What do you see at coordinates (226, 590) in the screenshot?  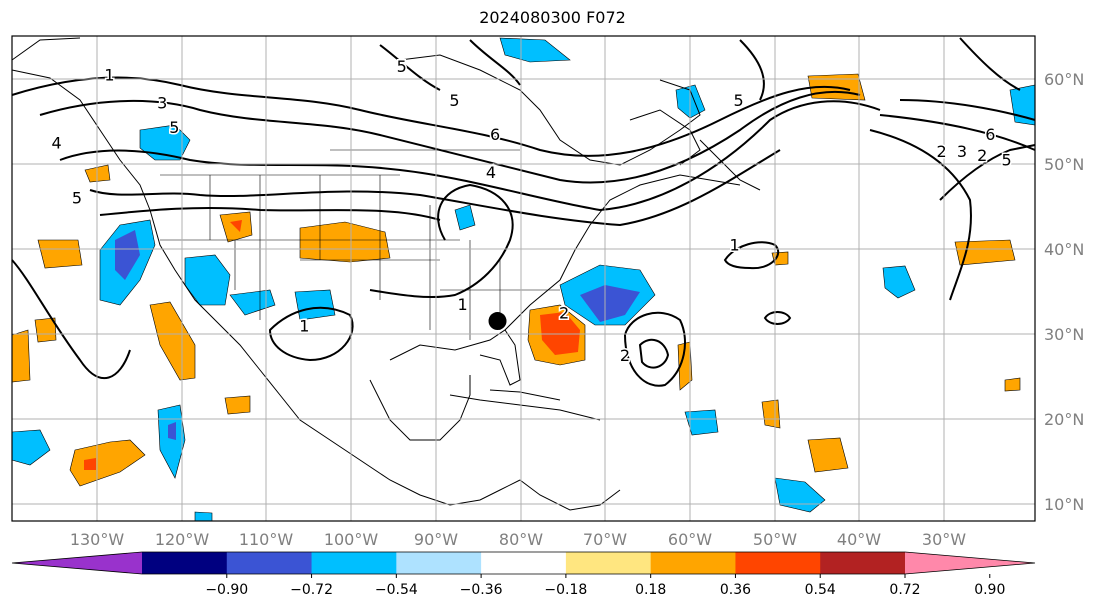 I see `colorbar-label: −0.90` at bounding box center [226, 590].